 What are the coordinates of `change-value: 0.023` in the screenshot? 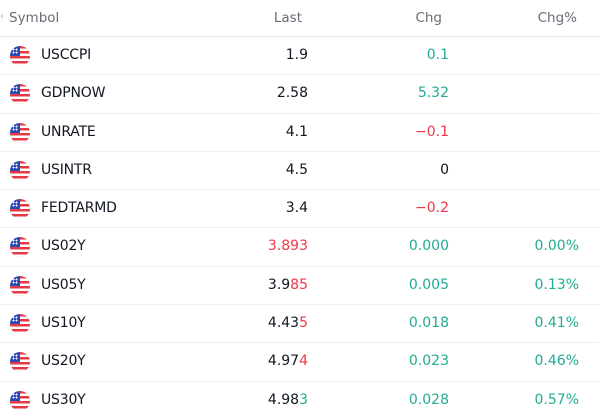 It's located at (428, 361).